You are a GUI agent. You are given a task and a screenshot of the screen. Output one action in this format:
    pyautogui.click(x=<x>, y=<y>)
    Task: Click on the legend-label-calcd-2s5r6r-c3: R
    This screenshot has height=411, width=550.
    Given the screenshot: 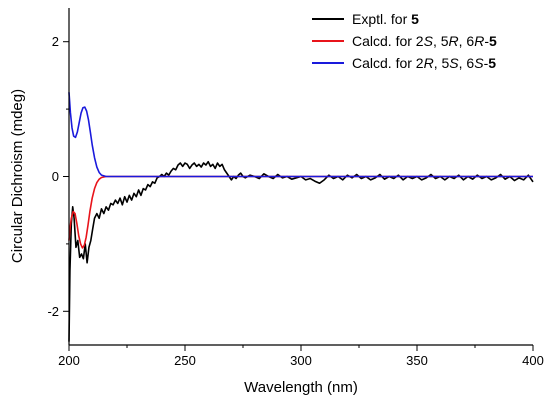 What is the action you would take?
    pyautogui.click(x=479, y=41)
    